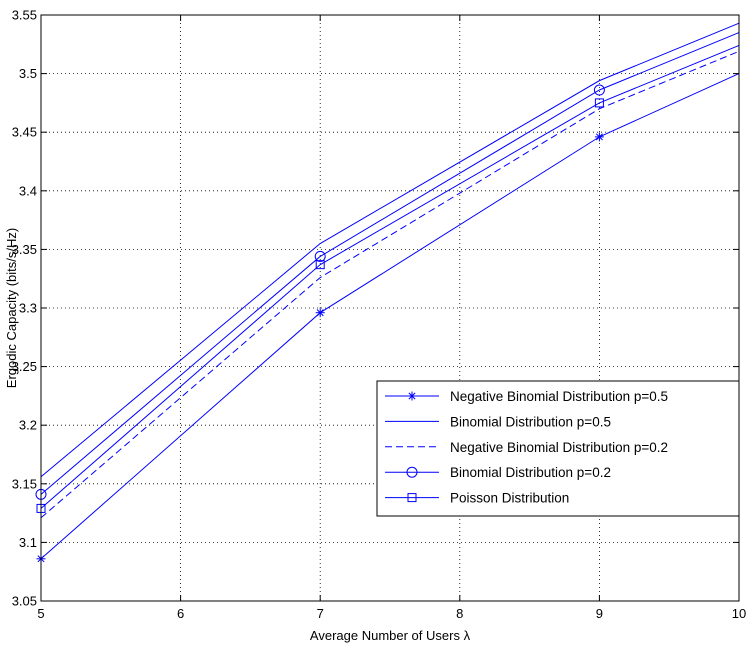 The width and height of the screenshot is (751, 649). Describe the element at coordinates (28, 190) in the screenshot. I see `y-tick-label: 3.4` at that location.